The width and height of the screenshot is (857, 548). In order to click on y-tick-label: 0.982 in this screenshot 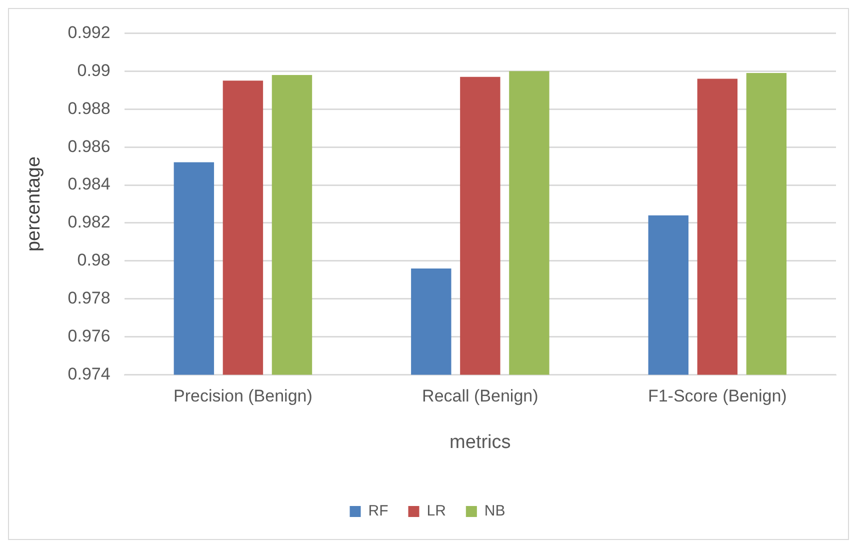, I will do `click(89, 222)`.